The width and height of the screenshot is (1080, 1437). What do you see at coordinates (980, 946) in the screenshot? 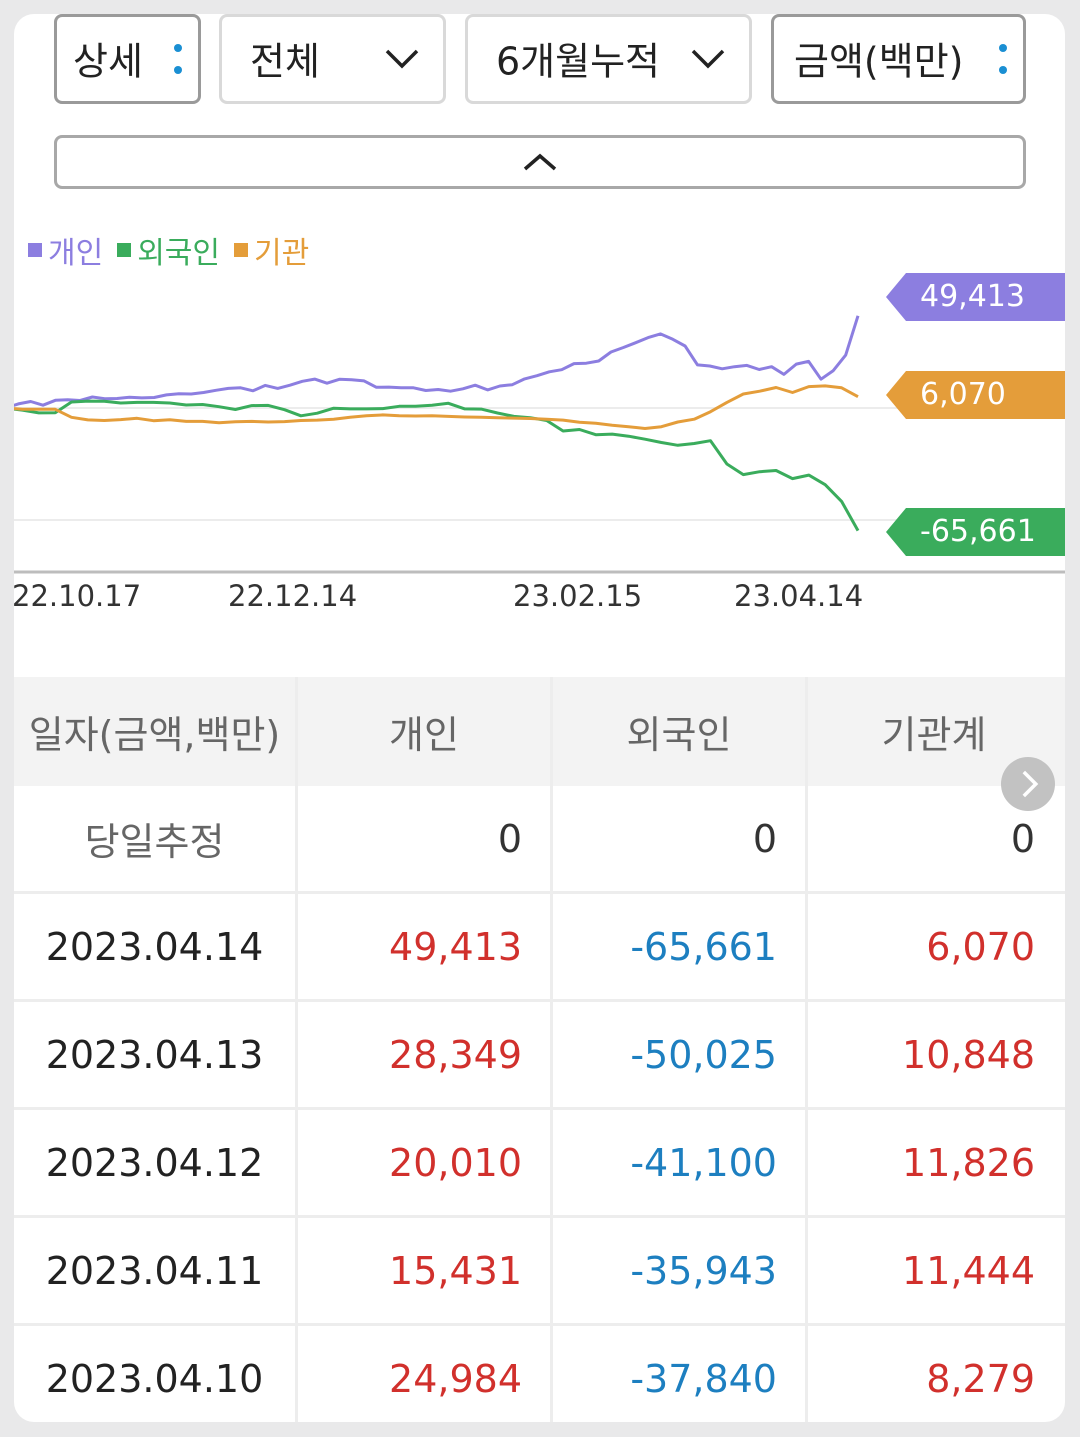
I see `row-institution: 6,070` at bounding box center [980, 946].